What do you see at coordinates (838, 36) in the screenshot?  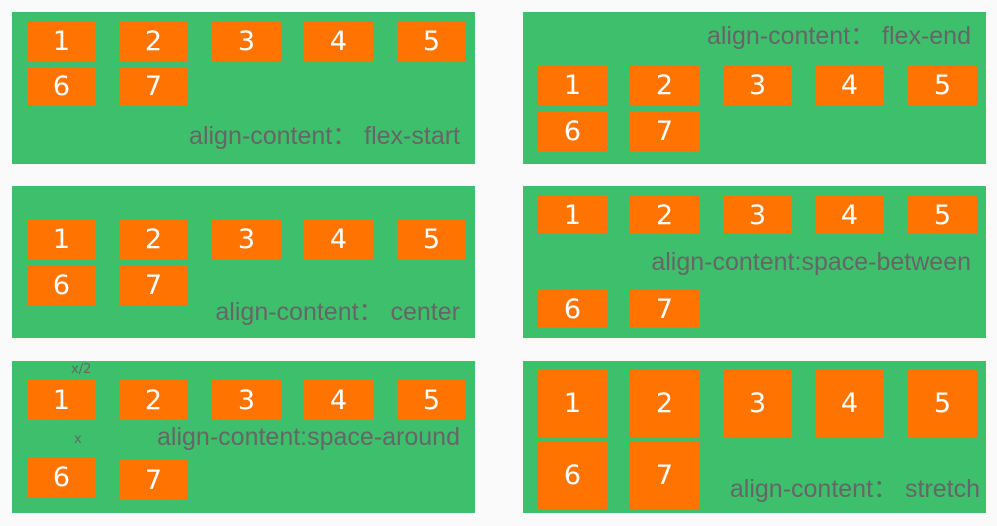 I see `align-content-label: align-content： flex-end` at bounding box center [838, 36].